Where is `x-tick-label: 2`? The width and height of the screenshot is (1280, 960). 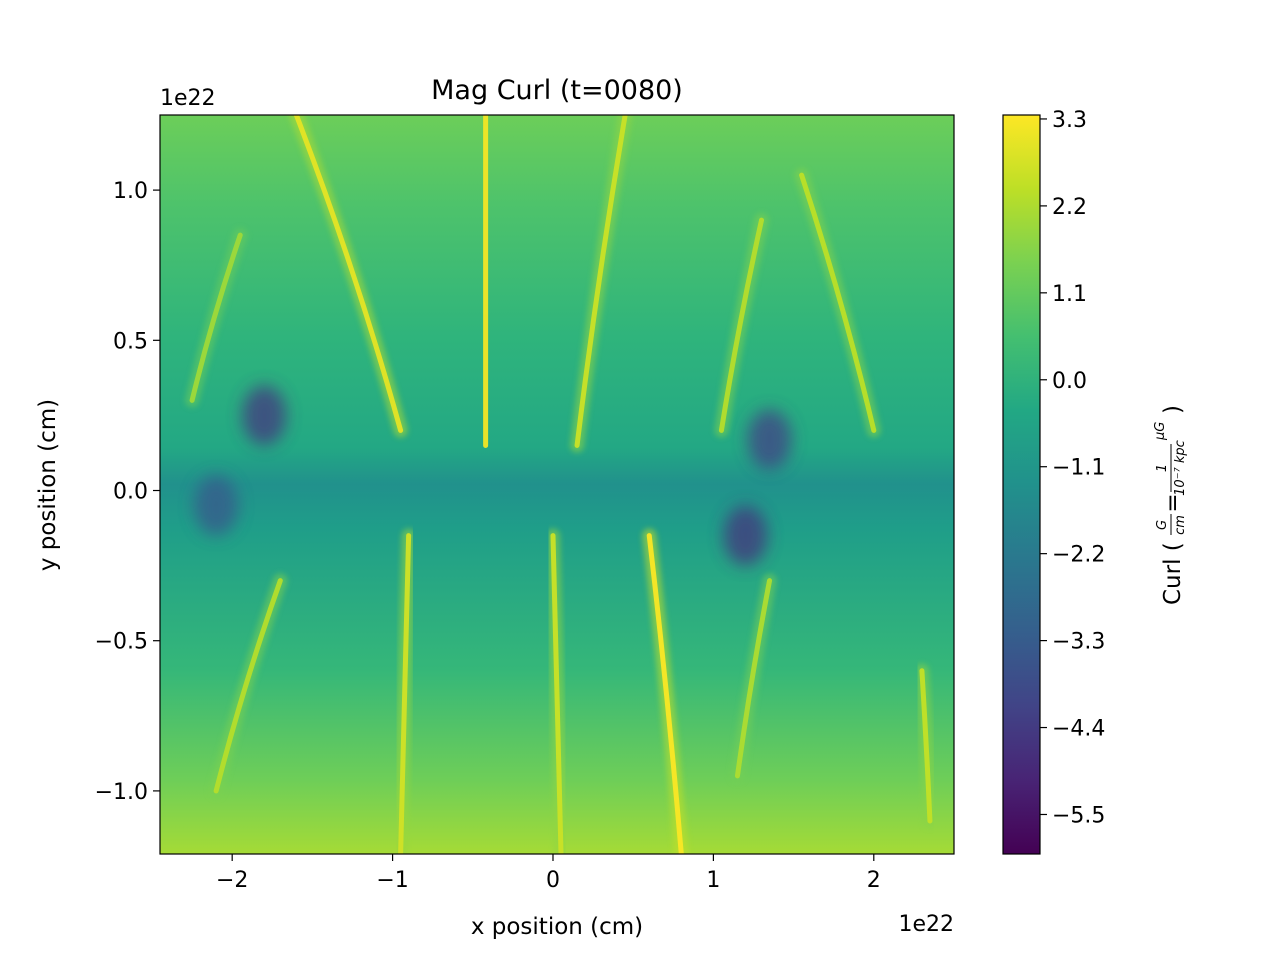
x-tick-label: 2 is located at coordinates (874, 880).